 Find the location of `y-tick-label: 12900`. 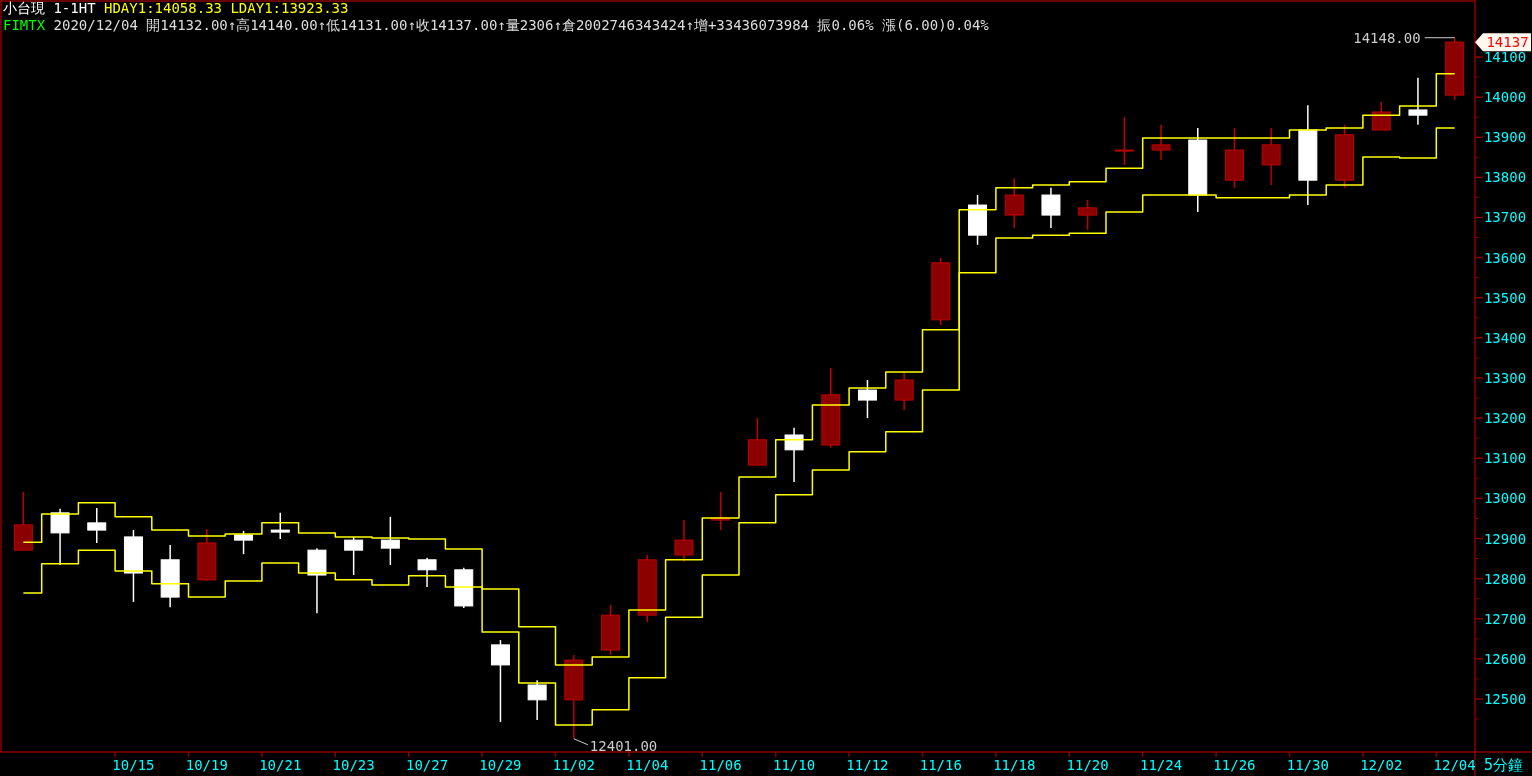

y-tick-label: 12900 is located at coordinates (1505, 538).